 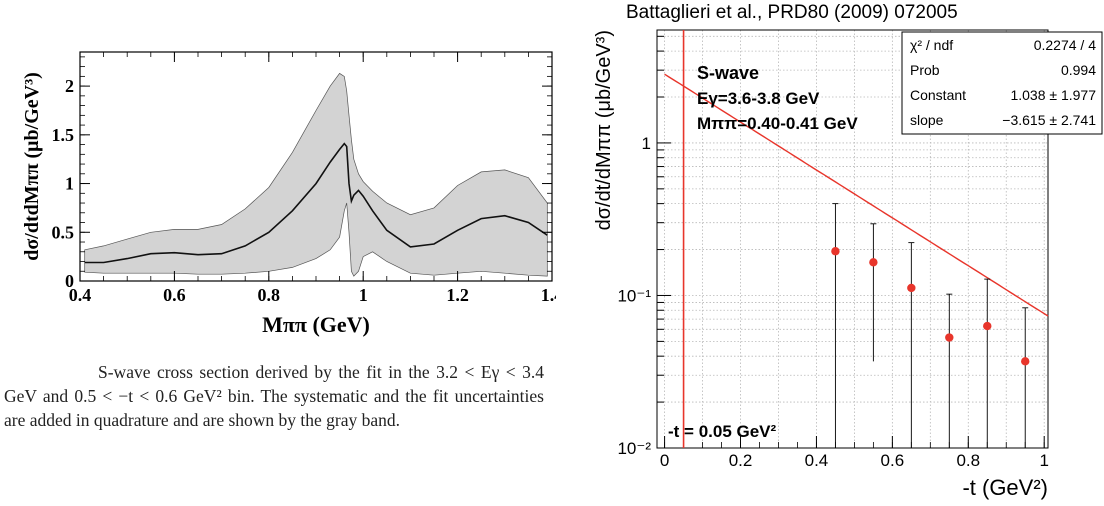 I want to click on x-axis-label: Mππ (GeV), so click(x=316, y=324).